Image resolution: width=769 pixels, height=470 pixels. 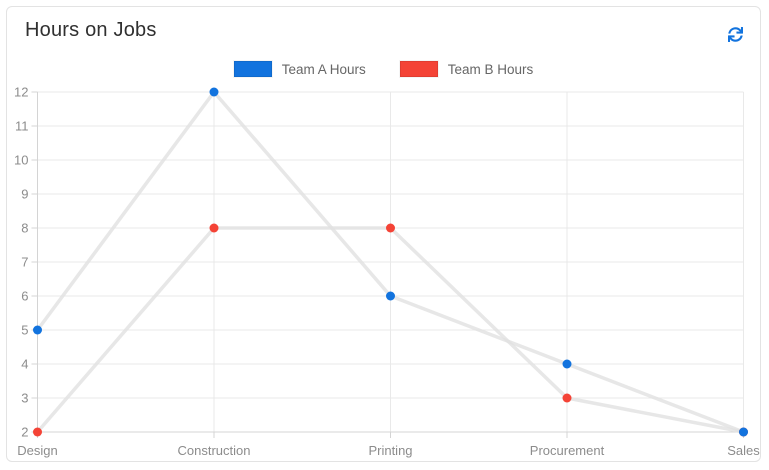 I want to click on legend-item-team-b: Team B Hours, so click(x=466, y=69).